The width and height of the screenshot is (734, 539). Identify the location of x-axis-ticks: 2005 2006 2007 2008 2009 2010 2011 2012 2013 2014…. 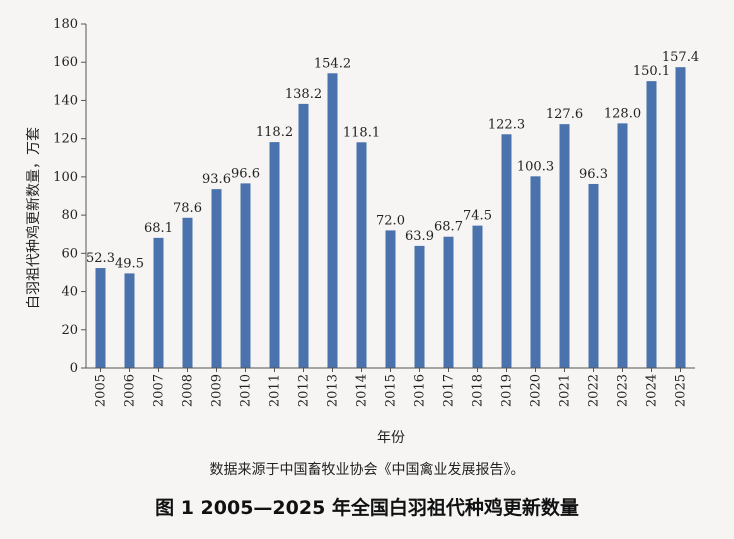
(391, 387).